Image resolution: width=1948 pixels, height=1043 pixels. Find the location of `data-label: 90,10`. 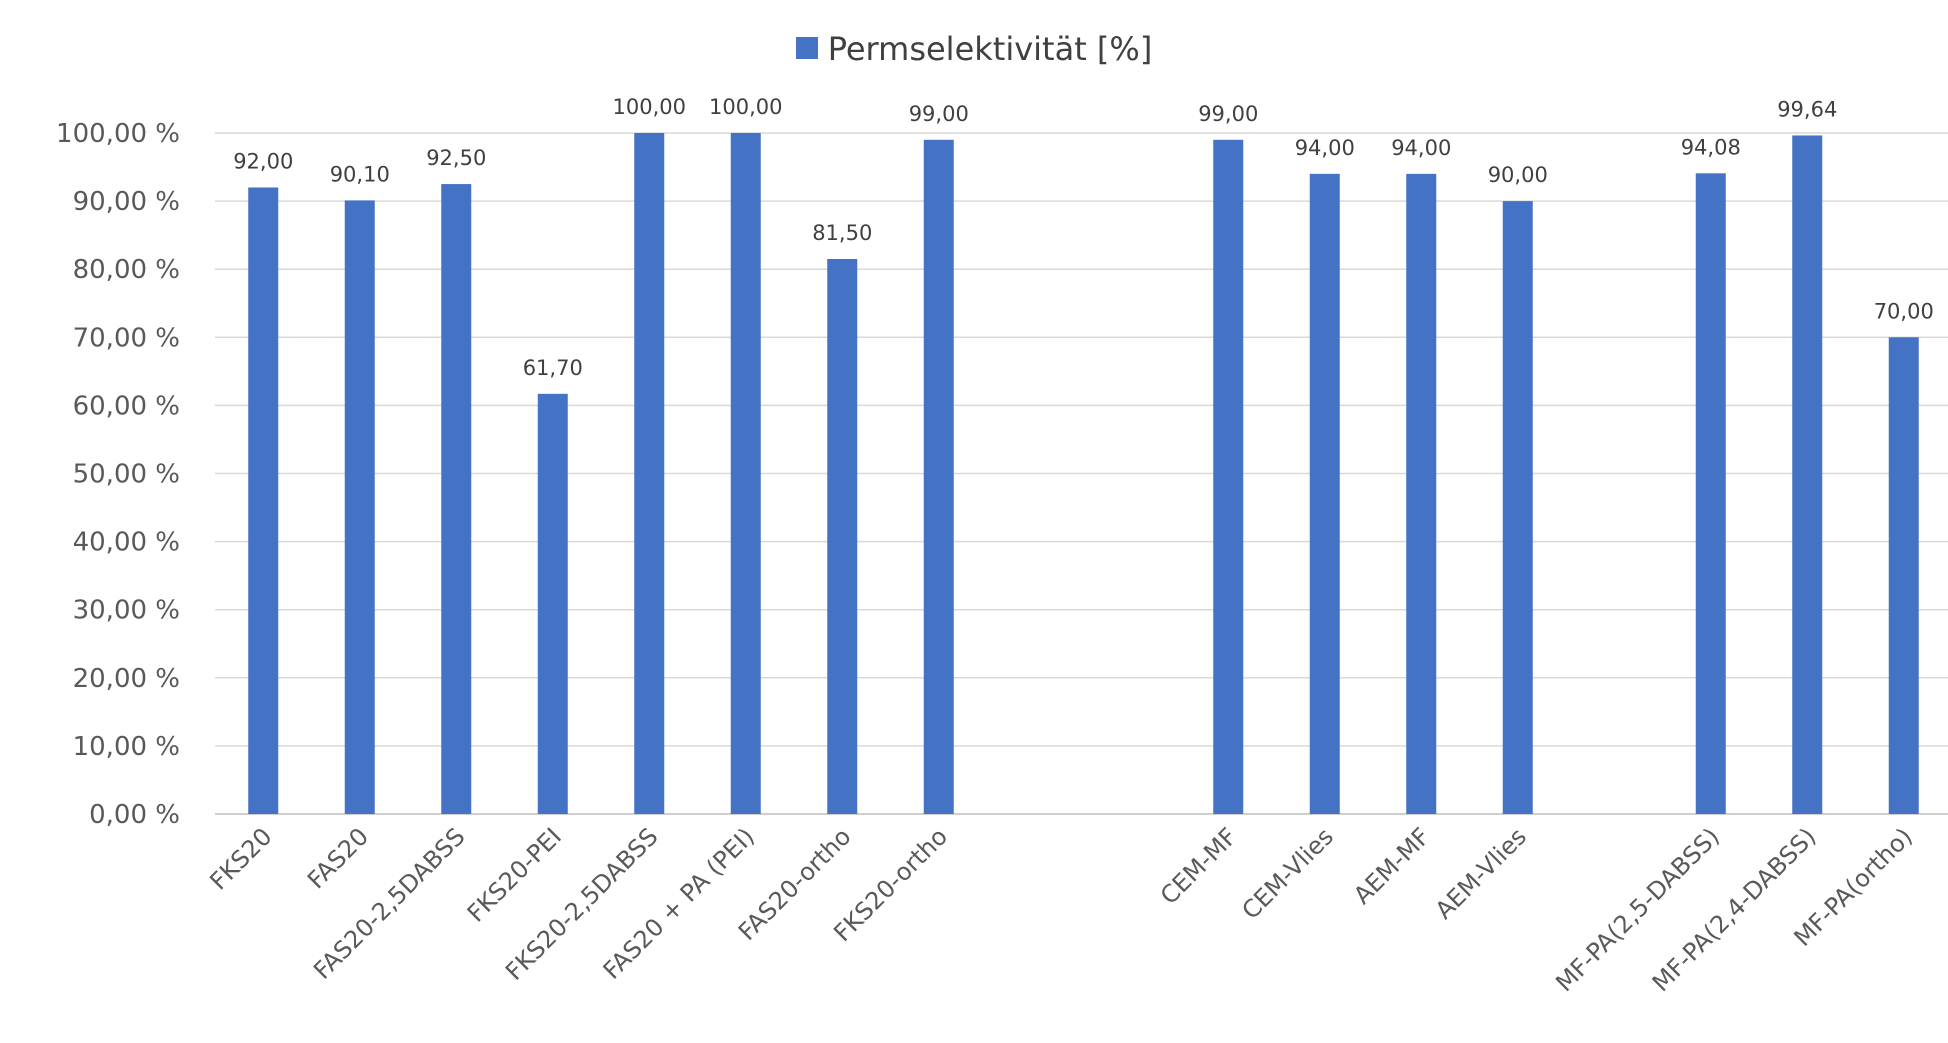

data-label: 90,10 is located at coordinates (360, 174).